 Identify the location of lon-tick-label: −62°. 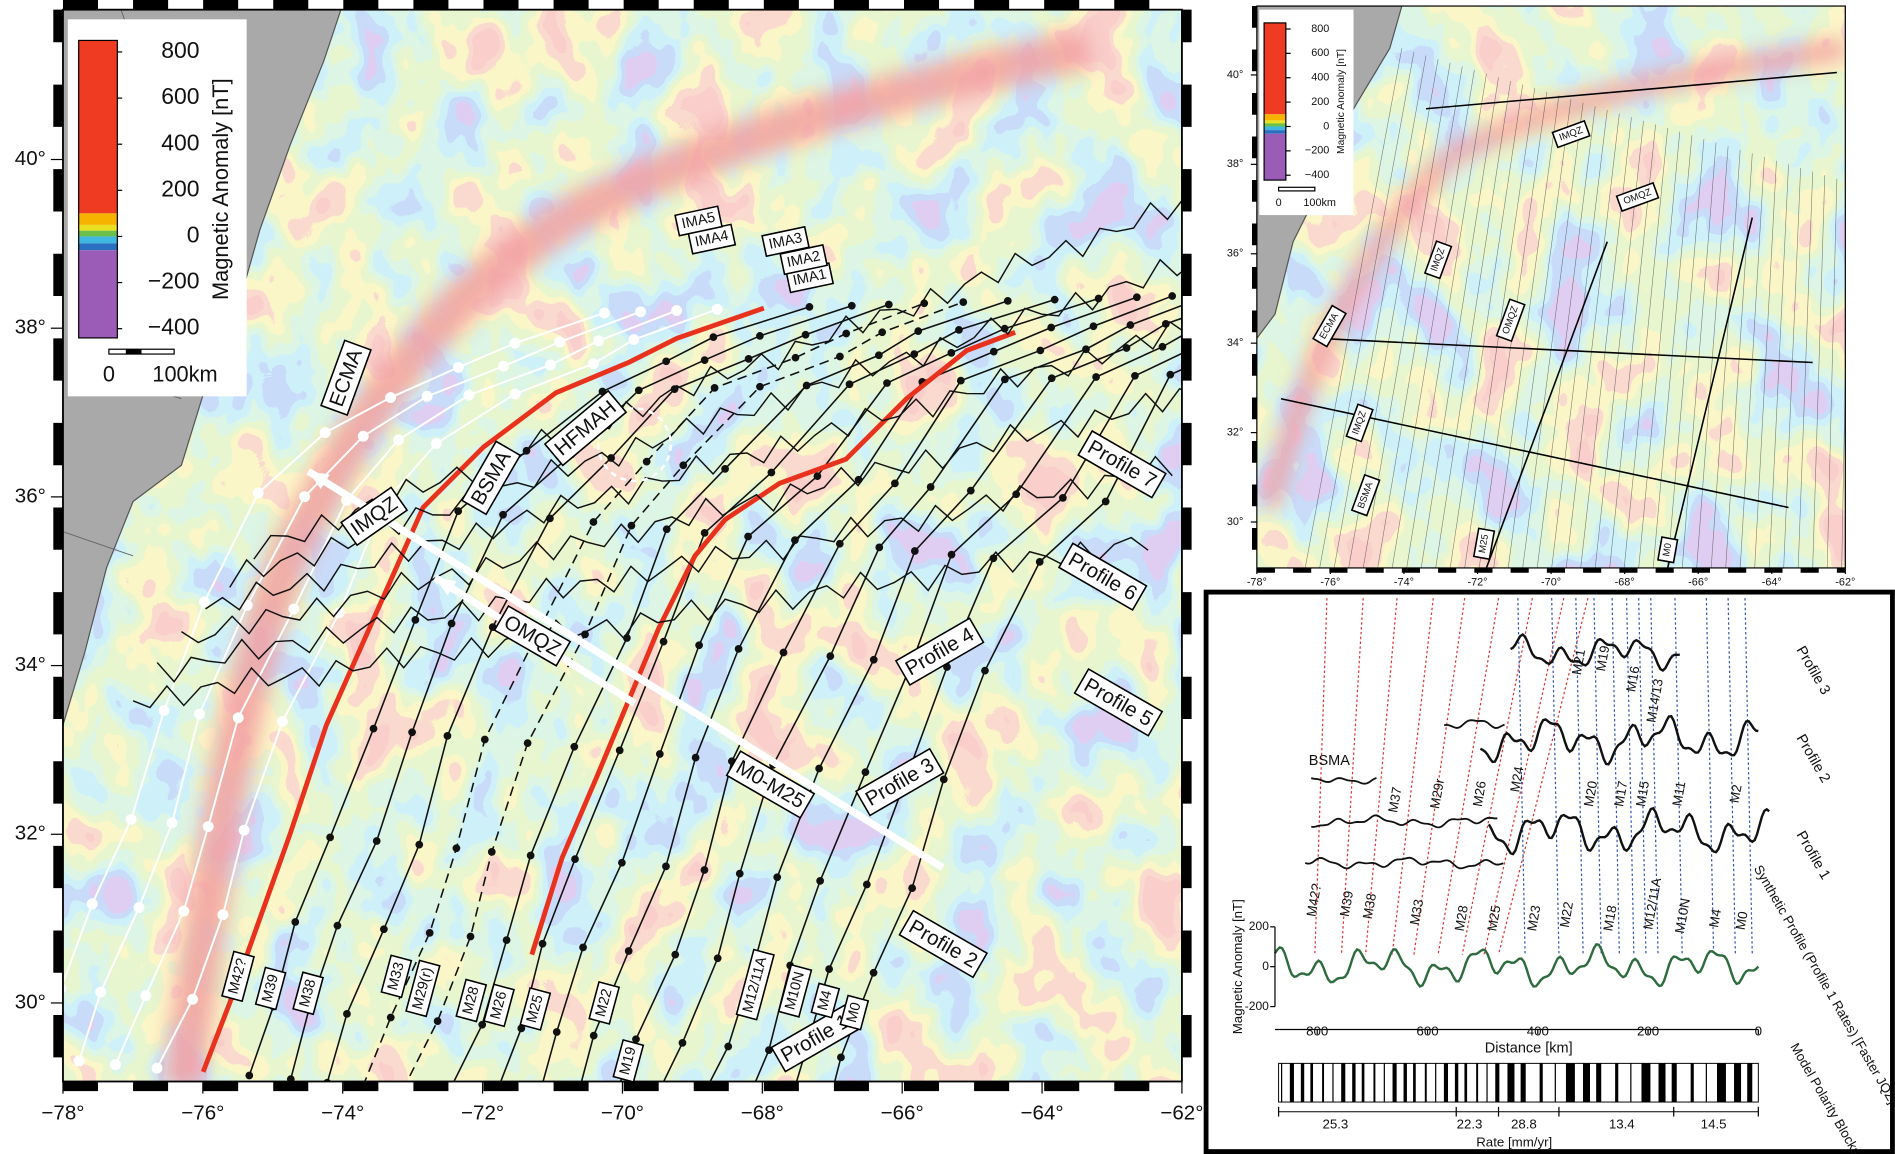
(1181, 1113).